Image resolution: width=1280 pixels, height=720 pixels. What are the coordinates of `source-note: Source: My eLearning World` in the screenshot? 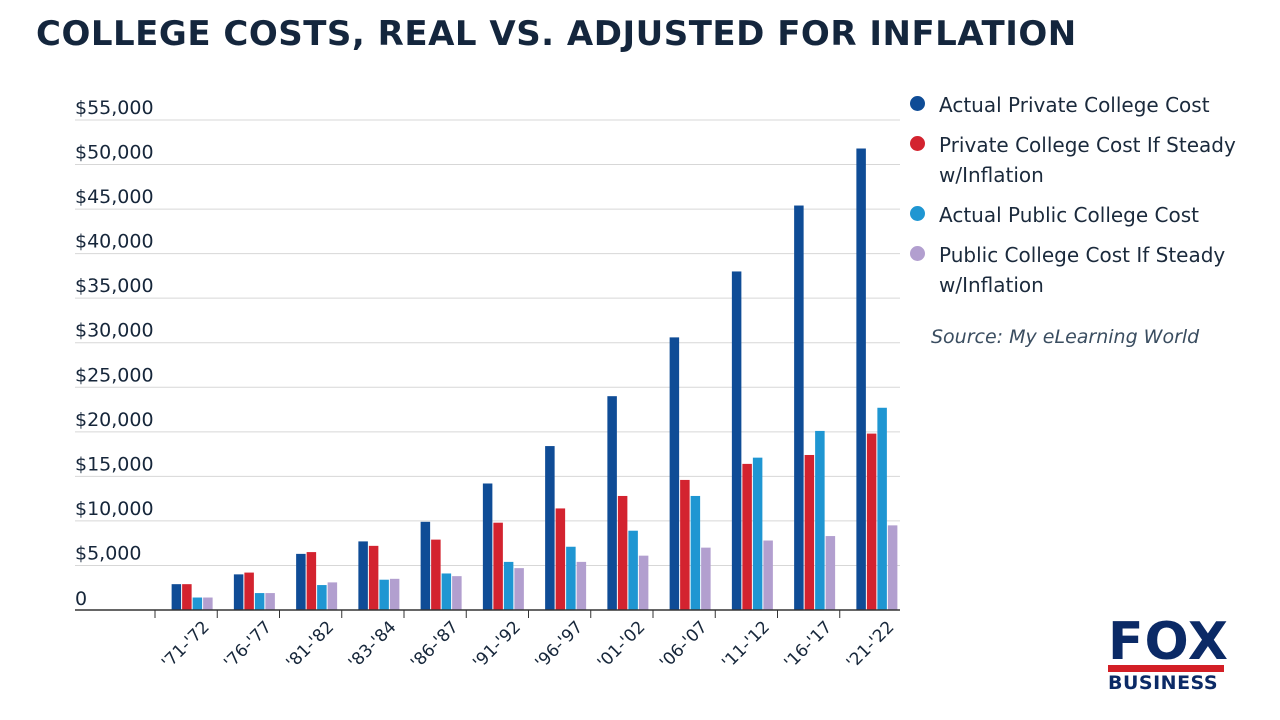 It's located at (1065, 337).